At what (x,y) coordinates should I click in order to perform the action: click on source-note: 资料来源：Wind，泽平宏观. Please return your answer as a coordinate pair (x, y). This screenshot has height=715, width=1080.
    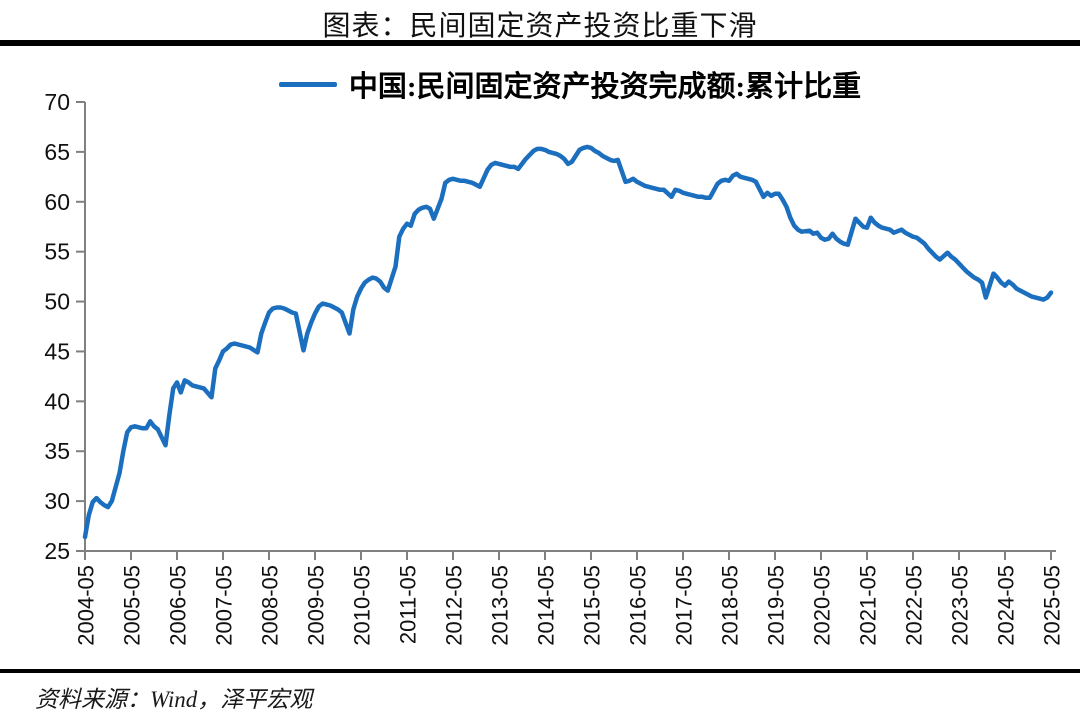
    Looking at the image, I should click on (174, 699).